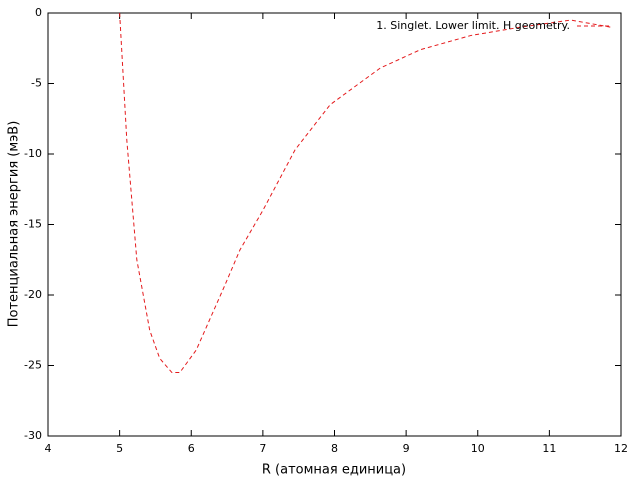 The image size is (640, 480). Describe the element at coordinates (119, 448) in the screenshot. I see `x-tick-label: 5` at that location.